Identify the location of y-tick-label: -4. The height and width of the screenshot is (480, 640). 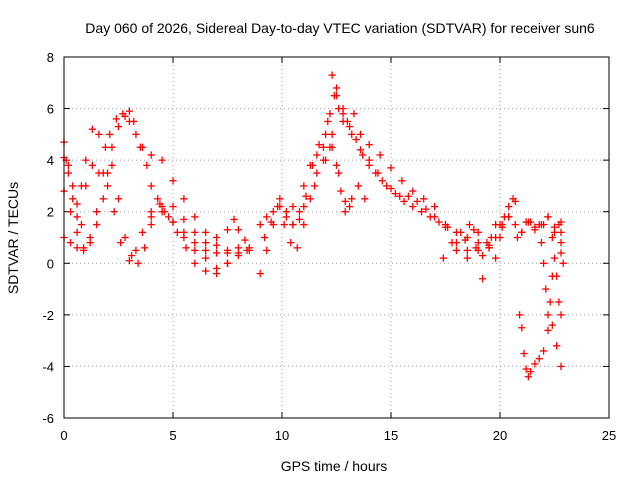
(48, 366).